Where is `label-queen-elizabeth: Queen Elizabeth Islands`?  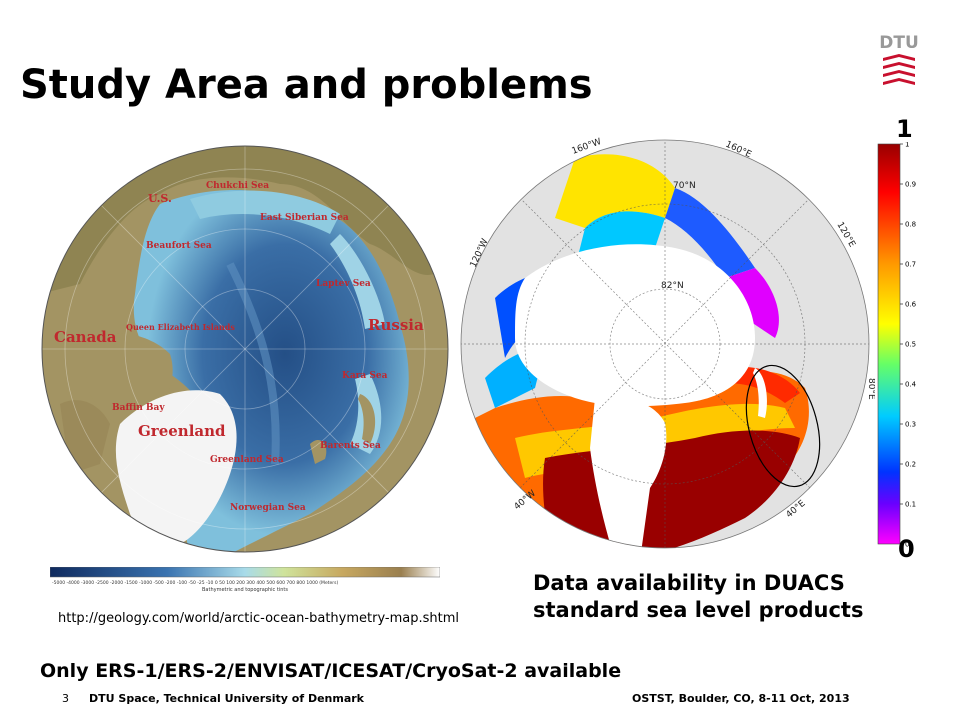 label-queen-elizabeth: Queen Elizabeth Islands is located at coordinates (180, 327).